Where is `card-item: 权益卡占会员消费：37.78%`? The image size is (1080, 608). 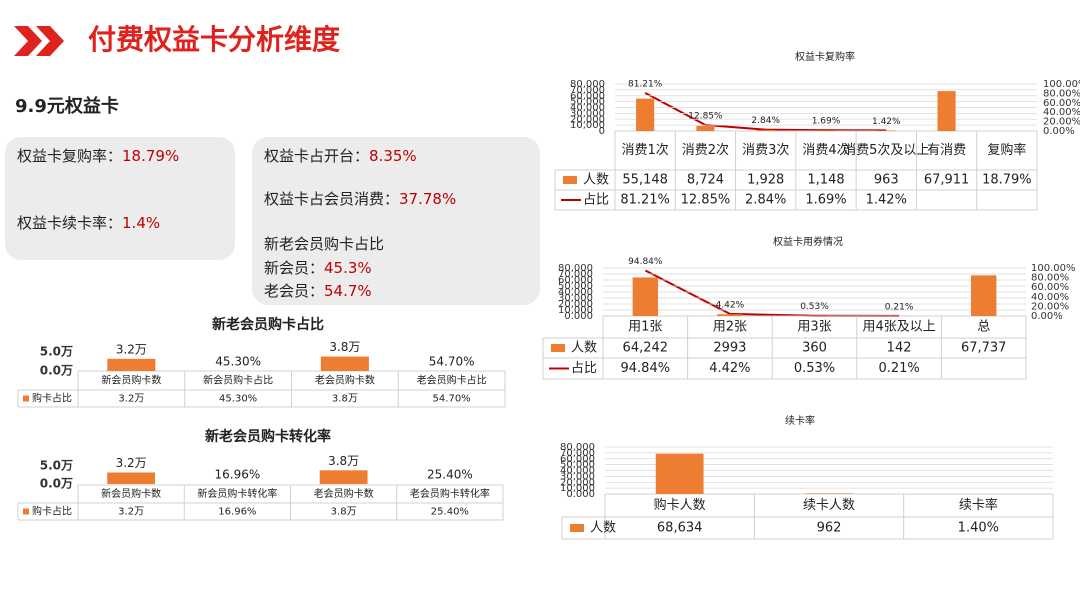 card-item: 权益卡占会员消费：37.78% is located at coordinates (360, 198).